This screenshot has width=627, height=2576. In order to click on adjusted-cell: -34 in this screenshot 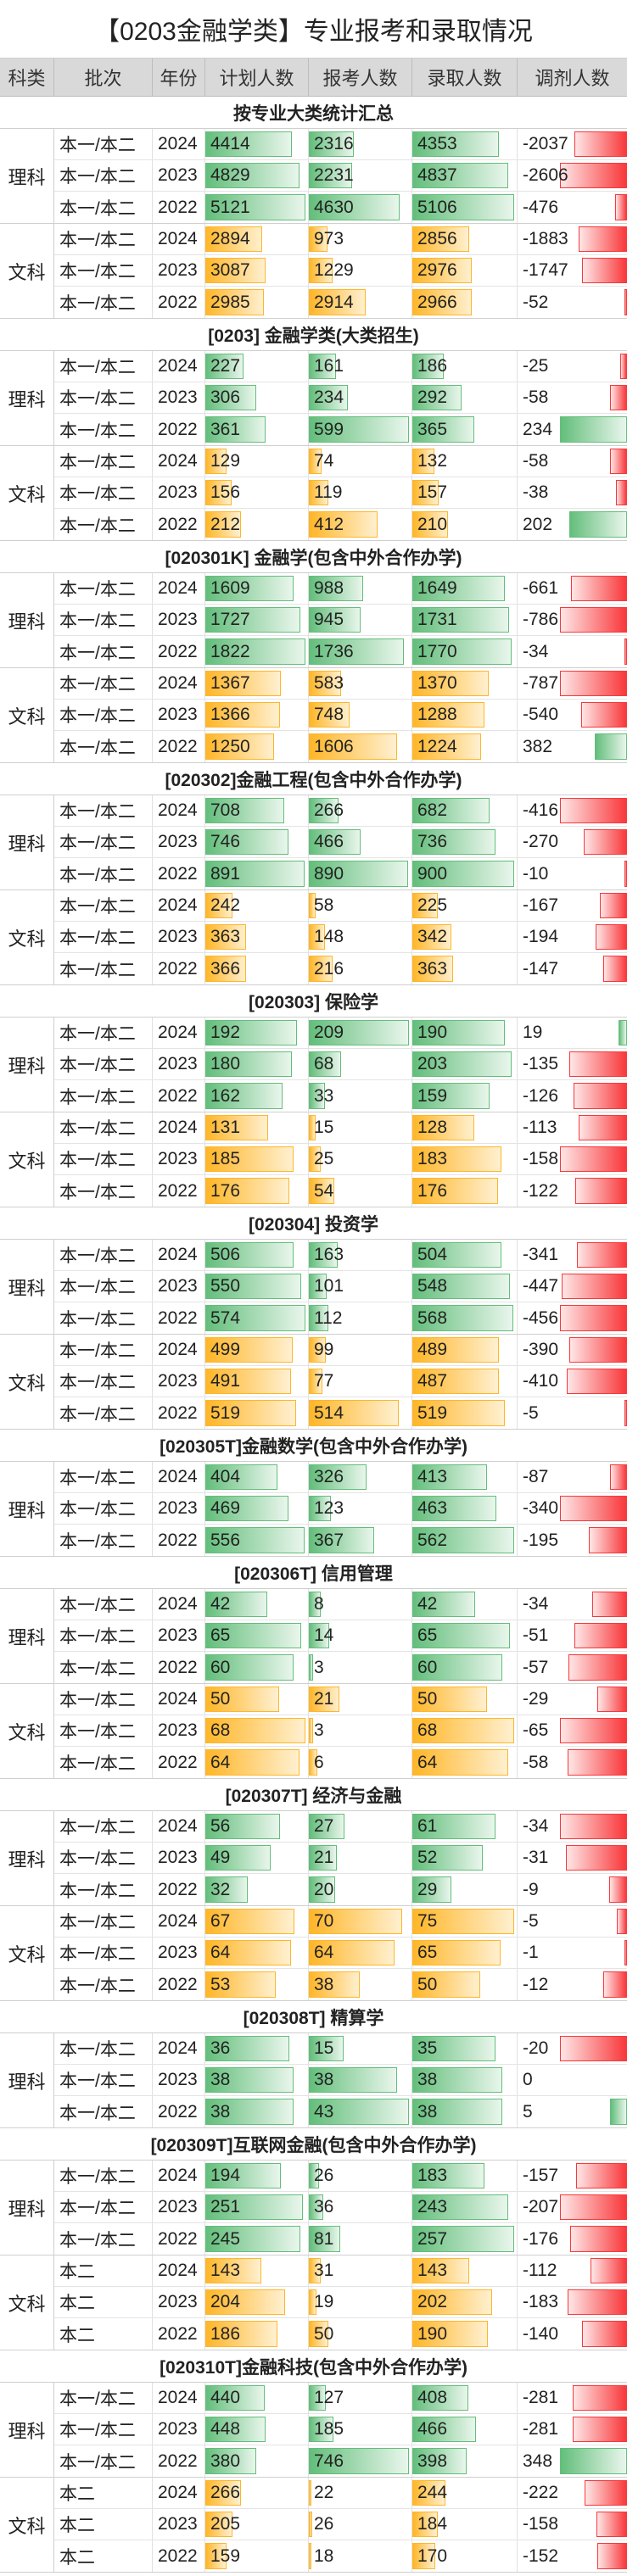, I will do `click(572, 1604)`.